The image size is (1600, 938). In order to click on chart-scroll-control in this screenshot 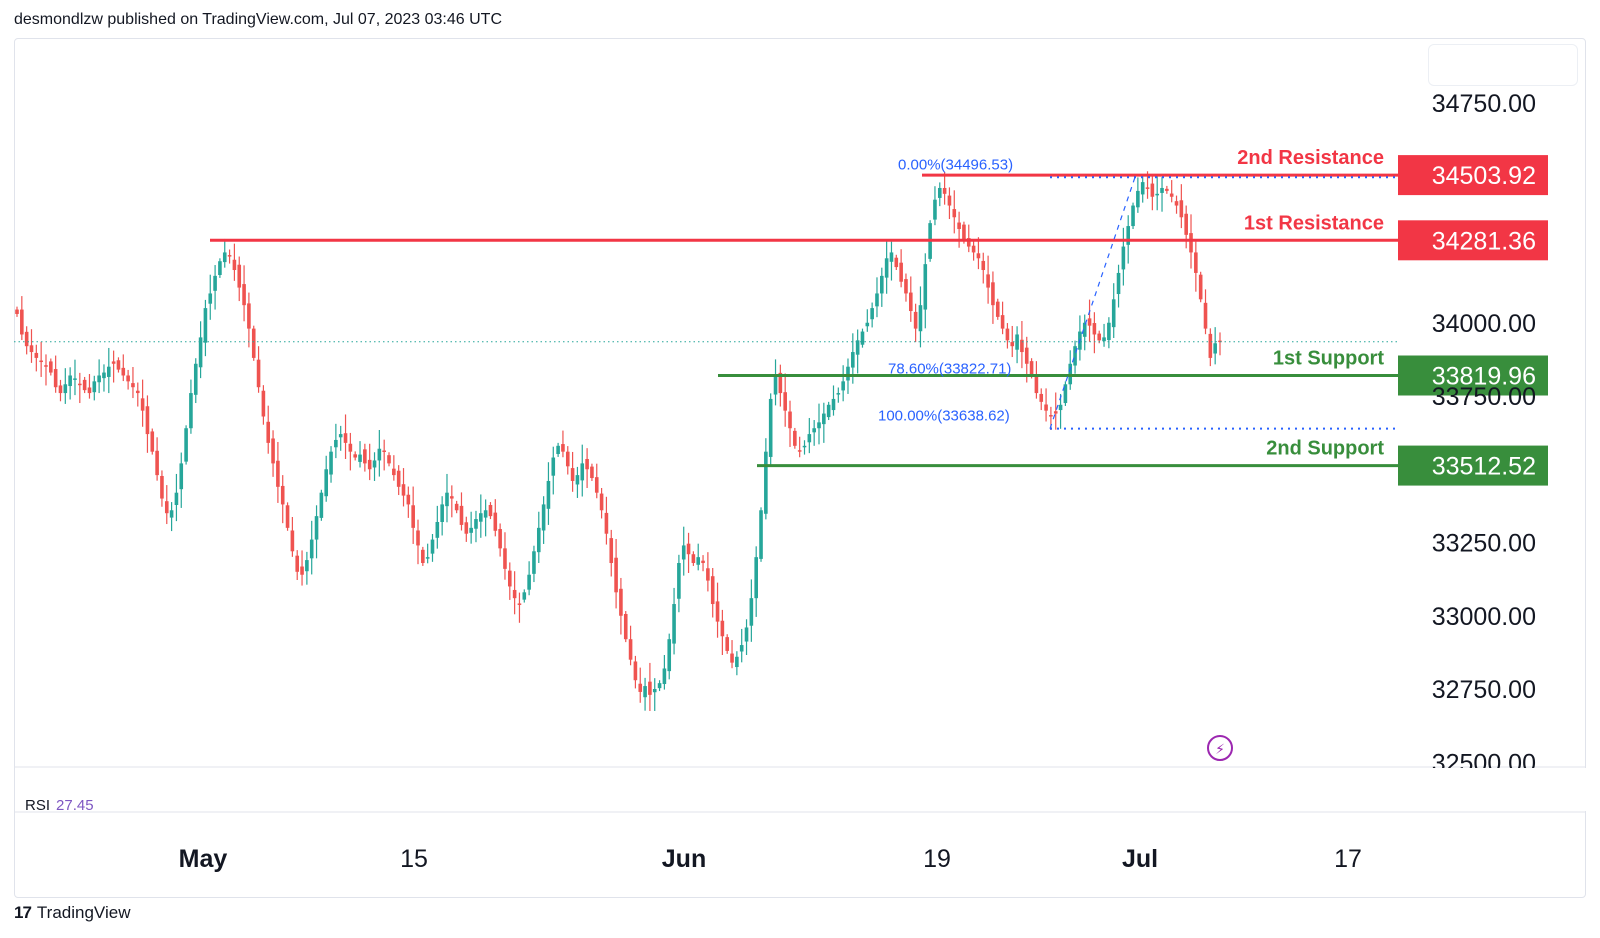, I will do `click(1503, 65)`.